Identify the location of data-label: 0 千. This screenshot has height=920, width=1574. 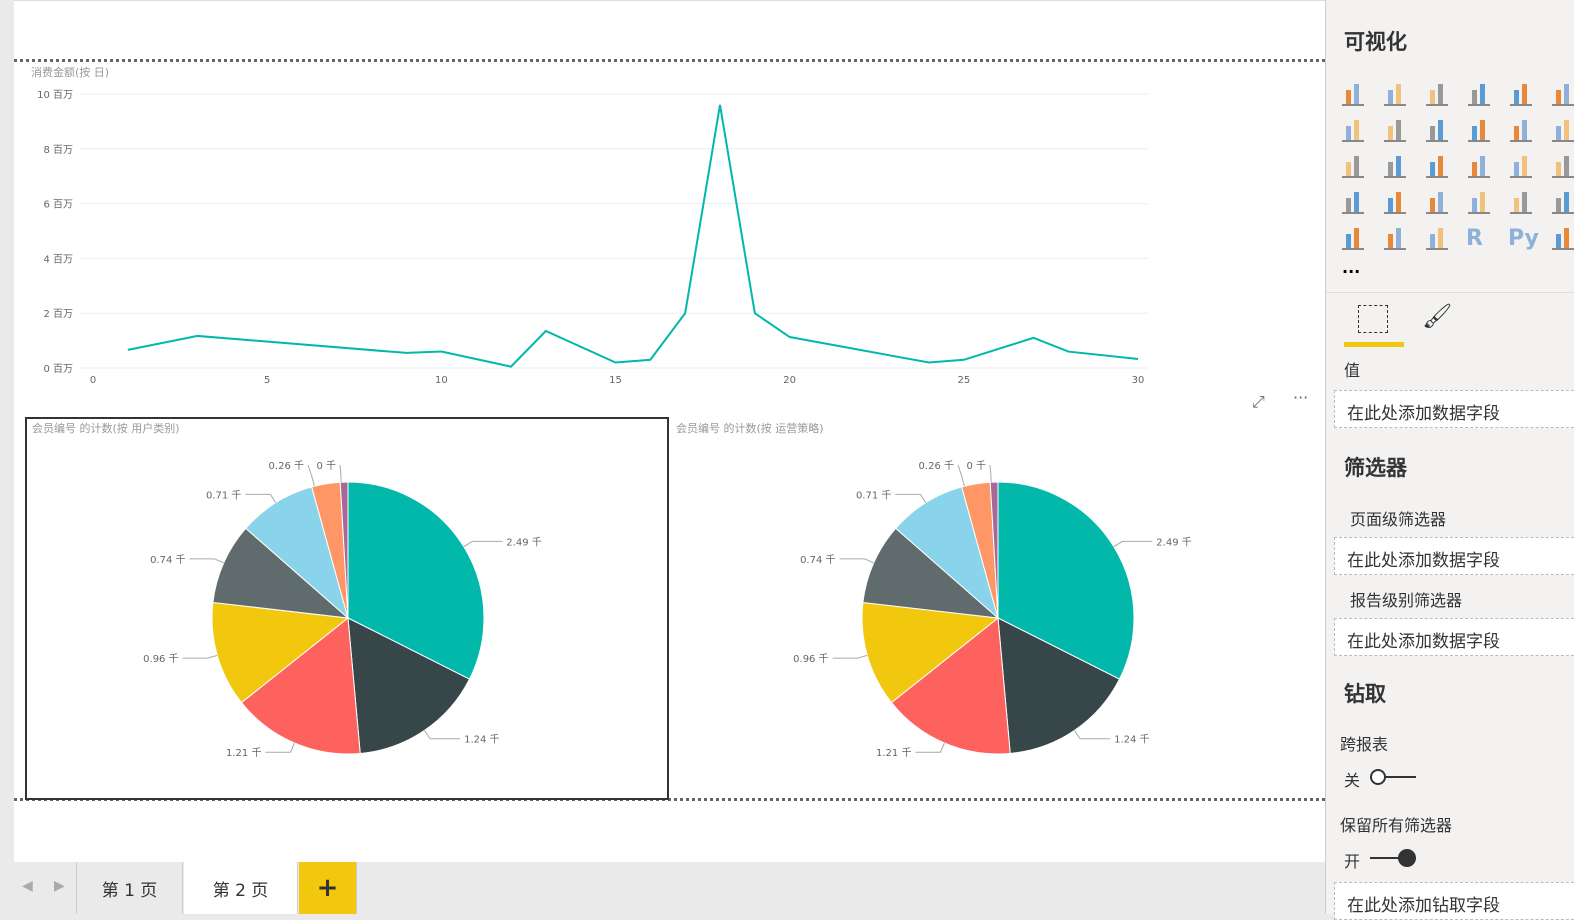
(326, 466).